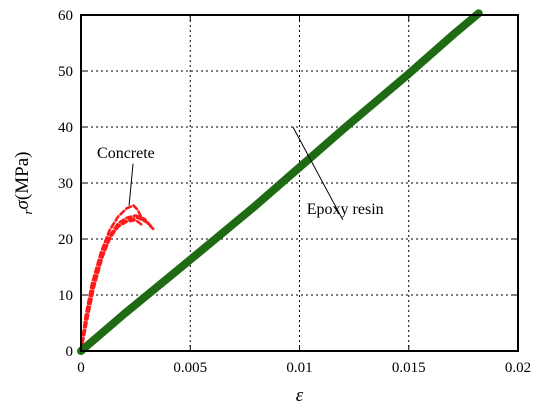  What do you see at coordinates (345, 209) in the screenshot?
I see `epoxy-resin-annotation: Epoxy resin` at bounding box center [345, 209].